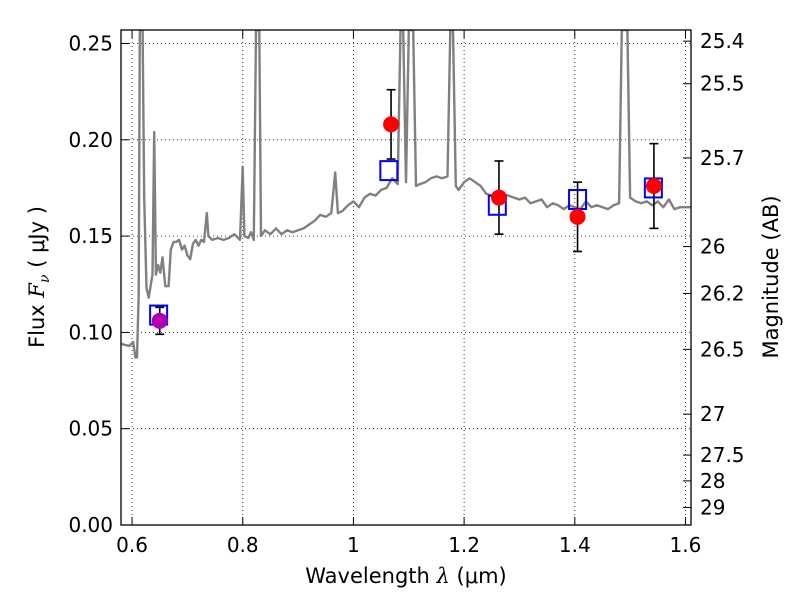 The image size is (800, 604). What do you see at coordinates (389, 171) in the screenshot?
I see `model-box` at bounding box center [389, 171].